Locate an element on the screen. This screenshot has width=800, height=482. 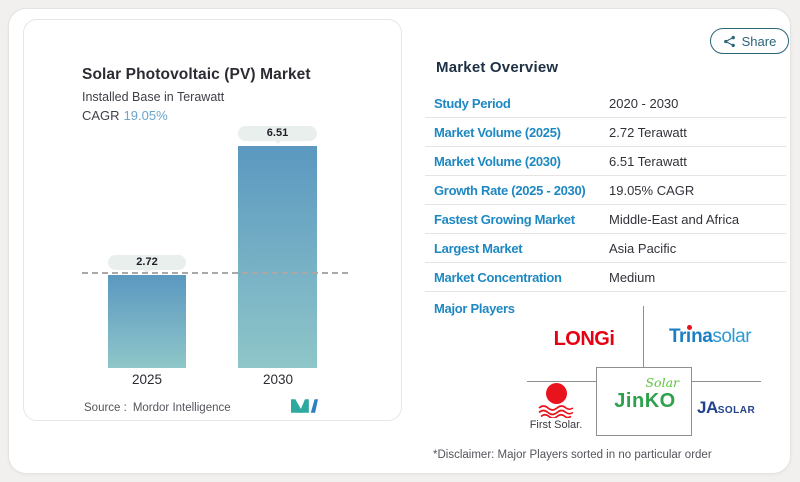
ja-logo-text: JA is located at coordinates (707, 407).